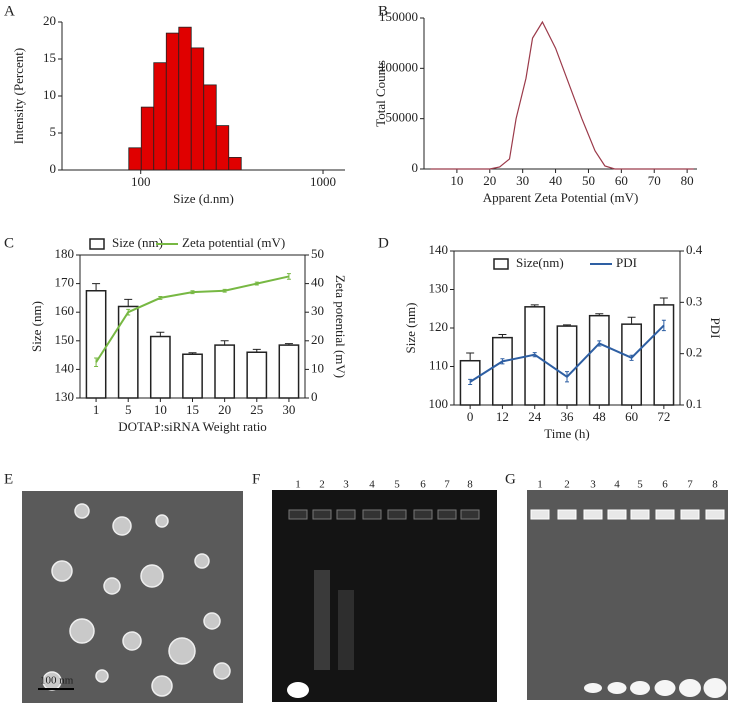  Describe the element at coordinates (470, 416) in the screenshot. I see `x-tick-label: 0` at that location.